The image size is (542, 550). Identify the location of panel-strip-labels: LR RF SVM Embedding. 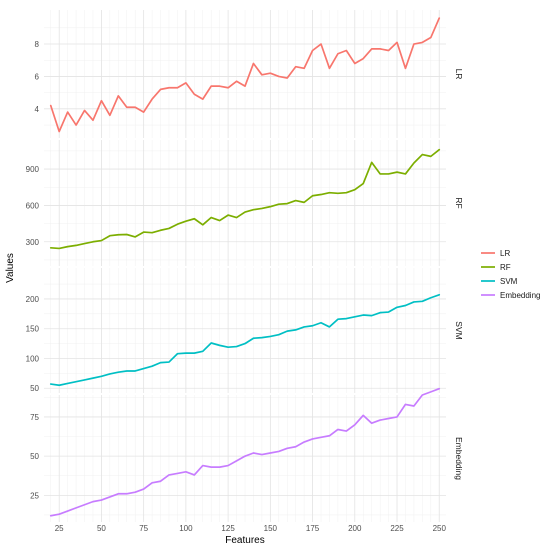
(459, 275).